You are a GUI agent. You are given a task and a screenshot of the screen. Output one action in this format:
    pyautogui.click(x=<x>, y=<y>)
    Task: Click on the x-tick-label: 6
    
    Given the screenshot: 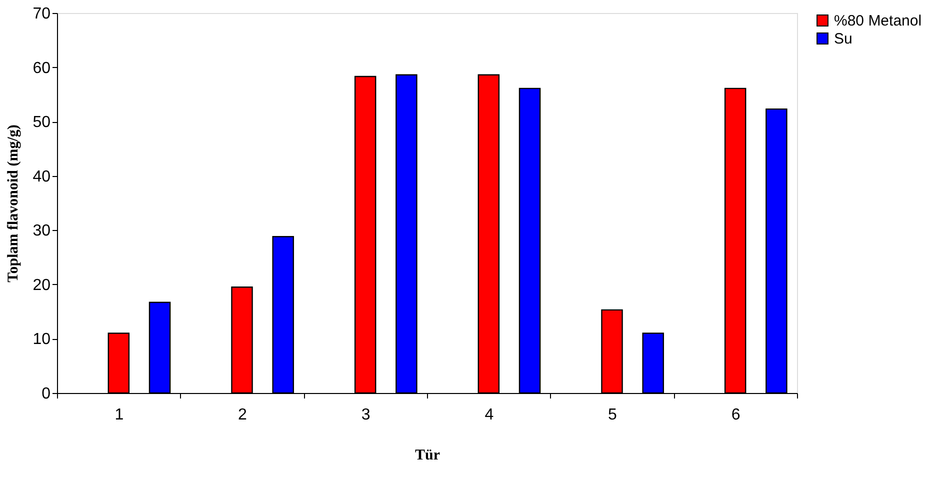 What is the action you would take?
    pyautogui.click(x=735, y=415)
    